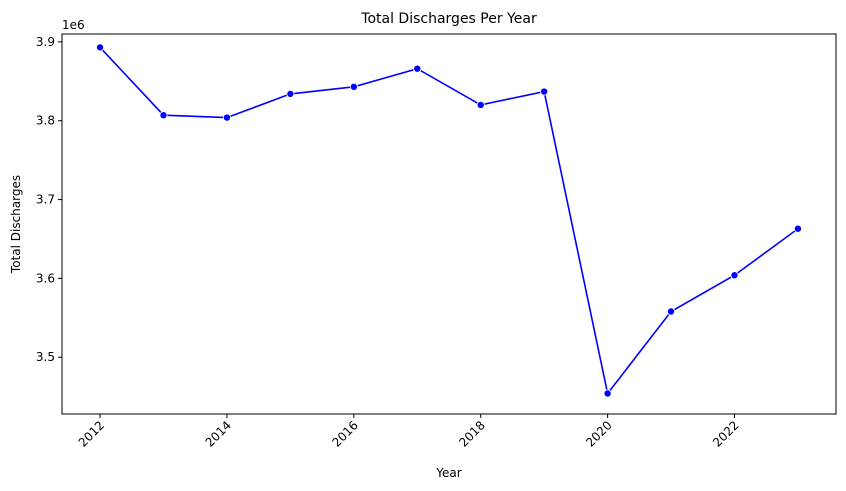 This screenshot has height=491, width=846. What do you see at coordinates (409, 432) in the screenshot?
I see `x-axis-ticks: 2012 2014 2016 2018 2020 2022` at bounding box center [409, 432].